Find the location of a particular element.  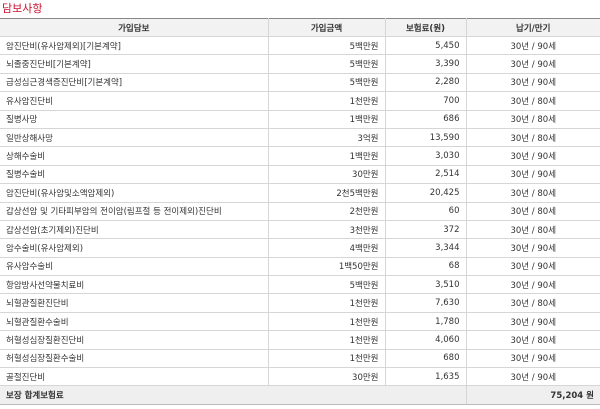

table-row: 골절진단비 30만원 1,635 30년 / 90세 is located at coordinates (300, 377).